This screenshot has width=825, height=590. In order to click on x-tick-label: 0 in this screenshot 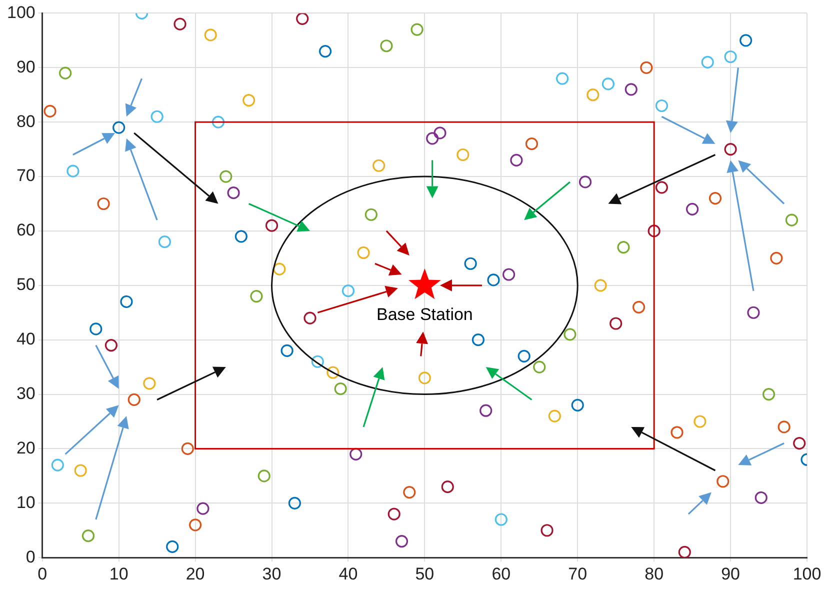, I will do `click(43, 574)`.